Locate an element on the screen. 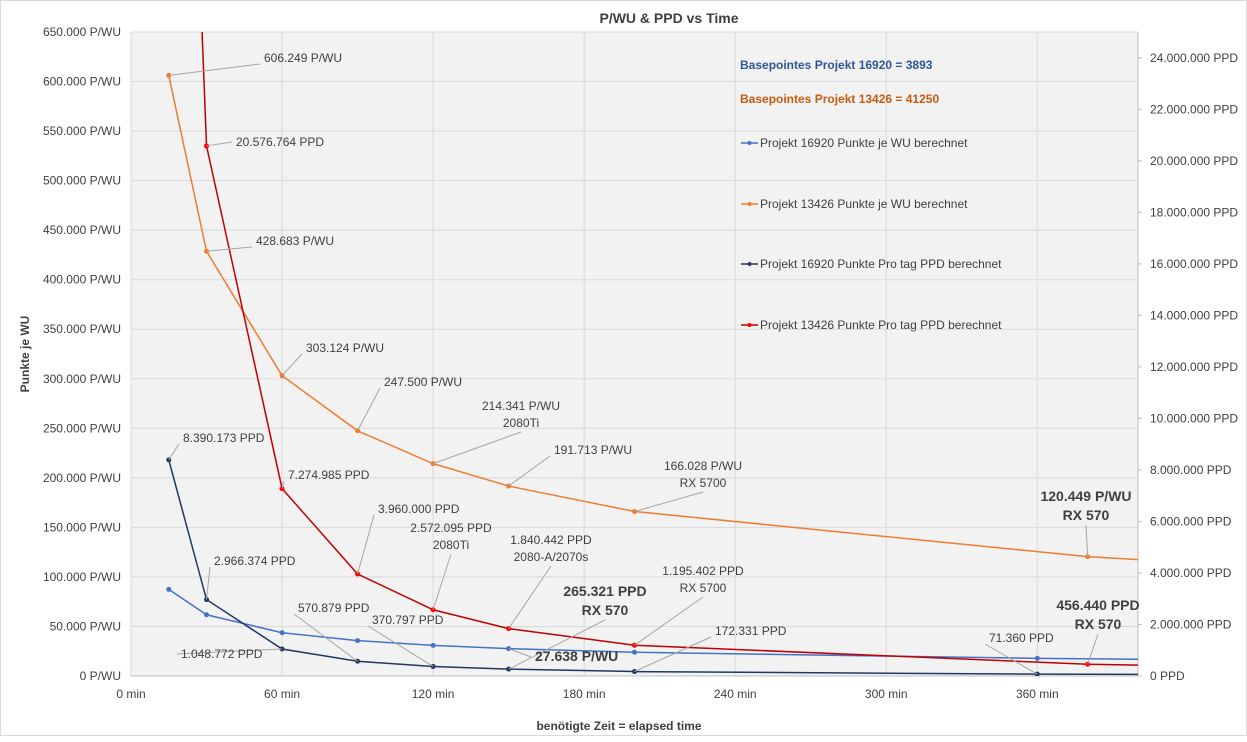  data-label: 1.195.402 PPD is located at coordinates (703, 571).